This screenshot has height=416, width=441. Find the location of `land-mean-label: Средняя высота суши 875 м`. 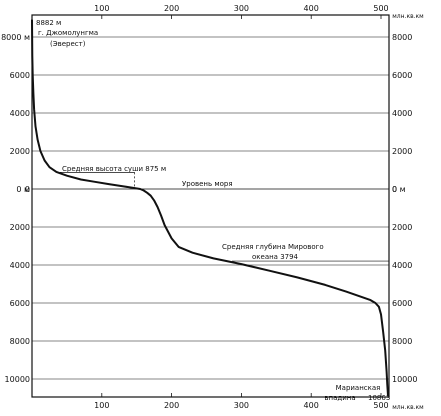

land-mean-label: Средняя высота суши 875 м is located at coordinates (114, 169).